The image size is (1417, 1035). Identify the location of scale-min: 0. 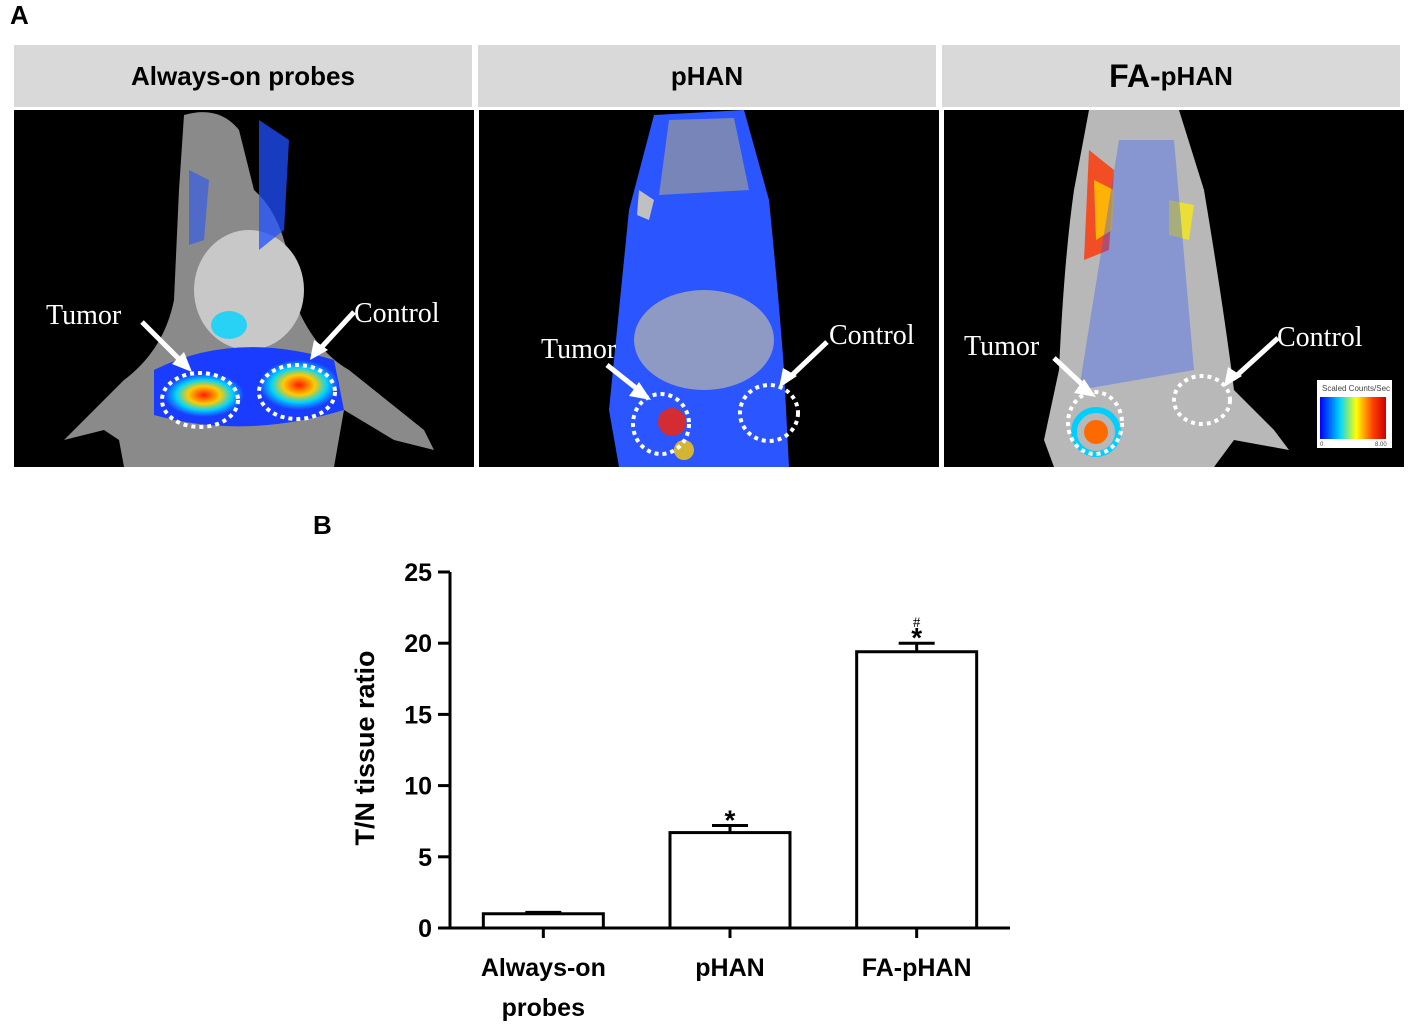
(1322, 445).